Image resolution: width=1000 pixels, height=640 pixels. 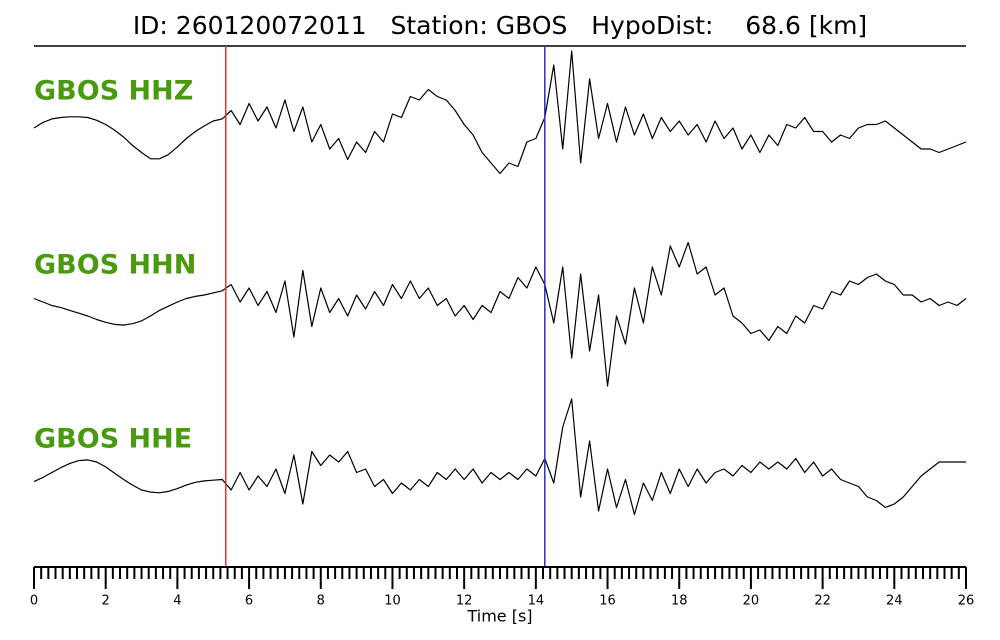 I want to click on x-tick-label: 22, so click(x=822, y=601).